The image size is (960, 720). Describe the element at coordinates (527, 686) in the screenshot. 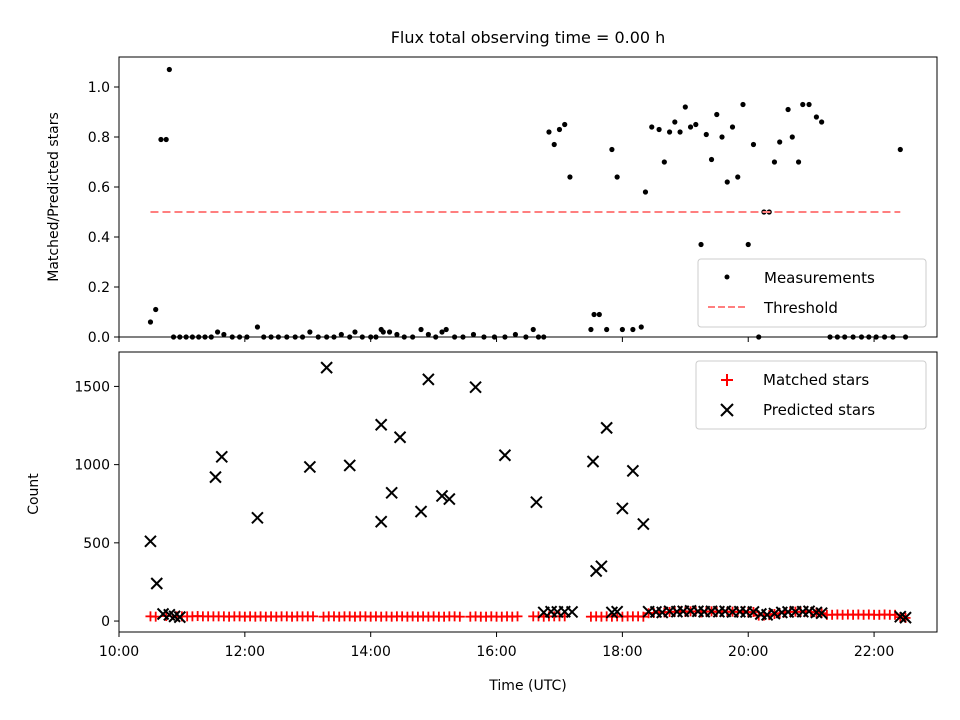

I see `x-axis-label: Time (UTC)` at that location.